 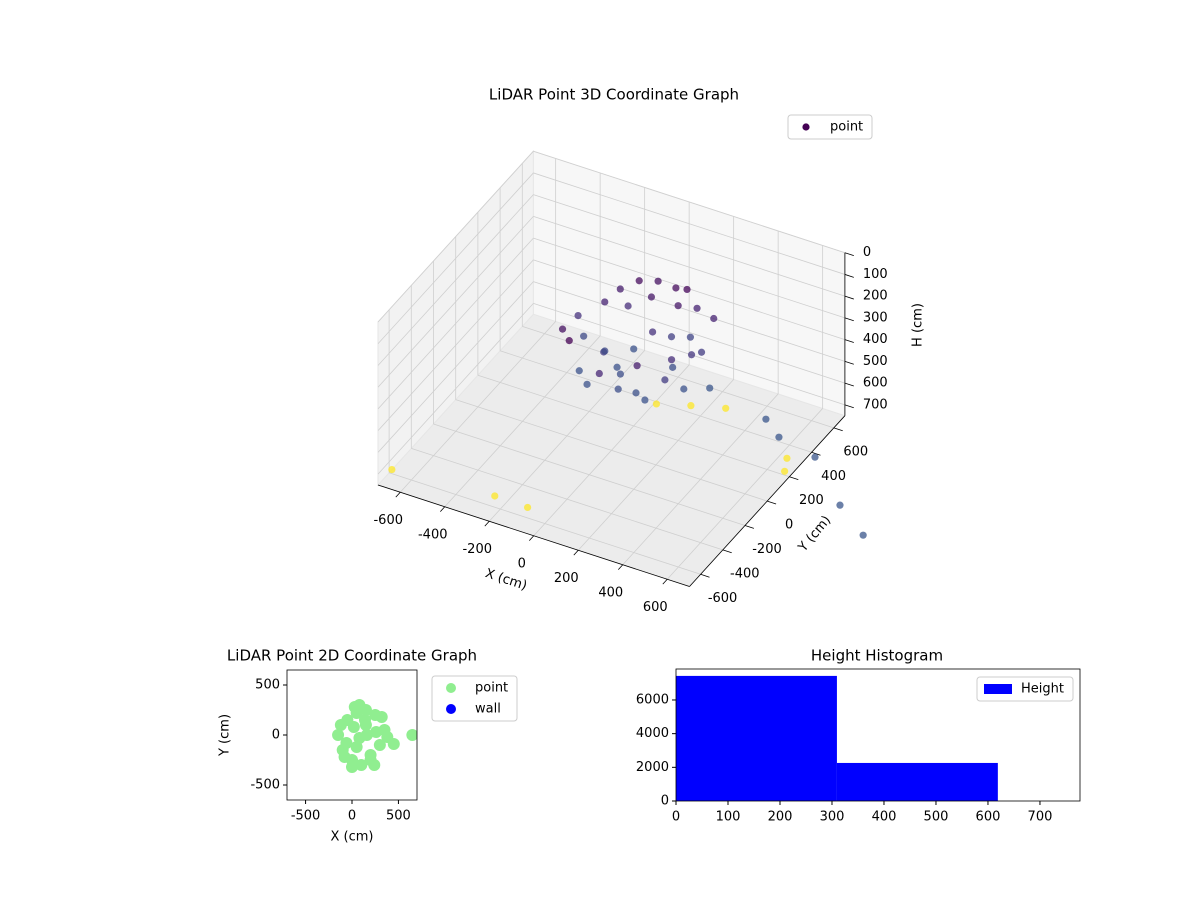 What do you see at coordinates (614, 95) in the screenshot?
I see `chart-title: LiDAR Point 3D Coordinate Graph` at bounding box center [614, 95].